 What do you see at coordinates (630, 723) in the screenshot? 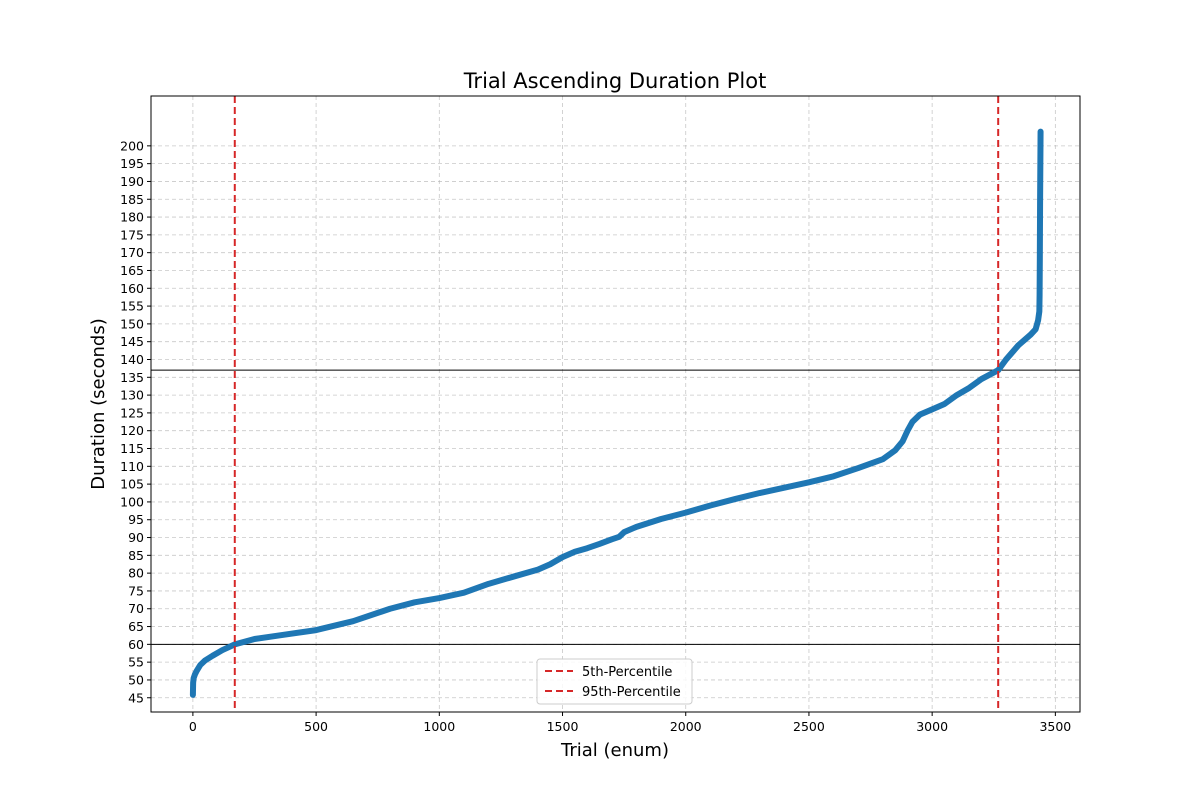
I see `x-axis-ticks: 0 500 1000 1500 2000 2500 3000 3500` at bounding box center [630, 723].